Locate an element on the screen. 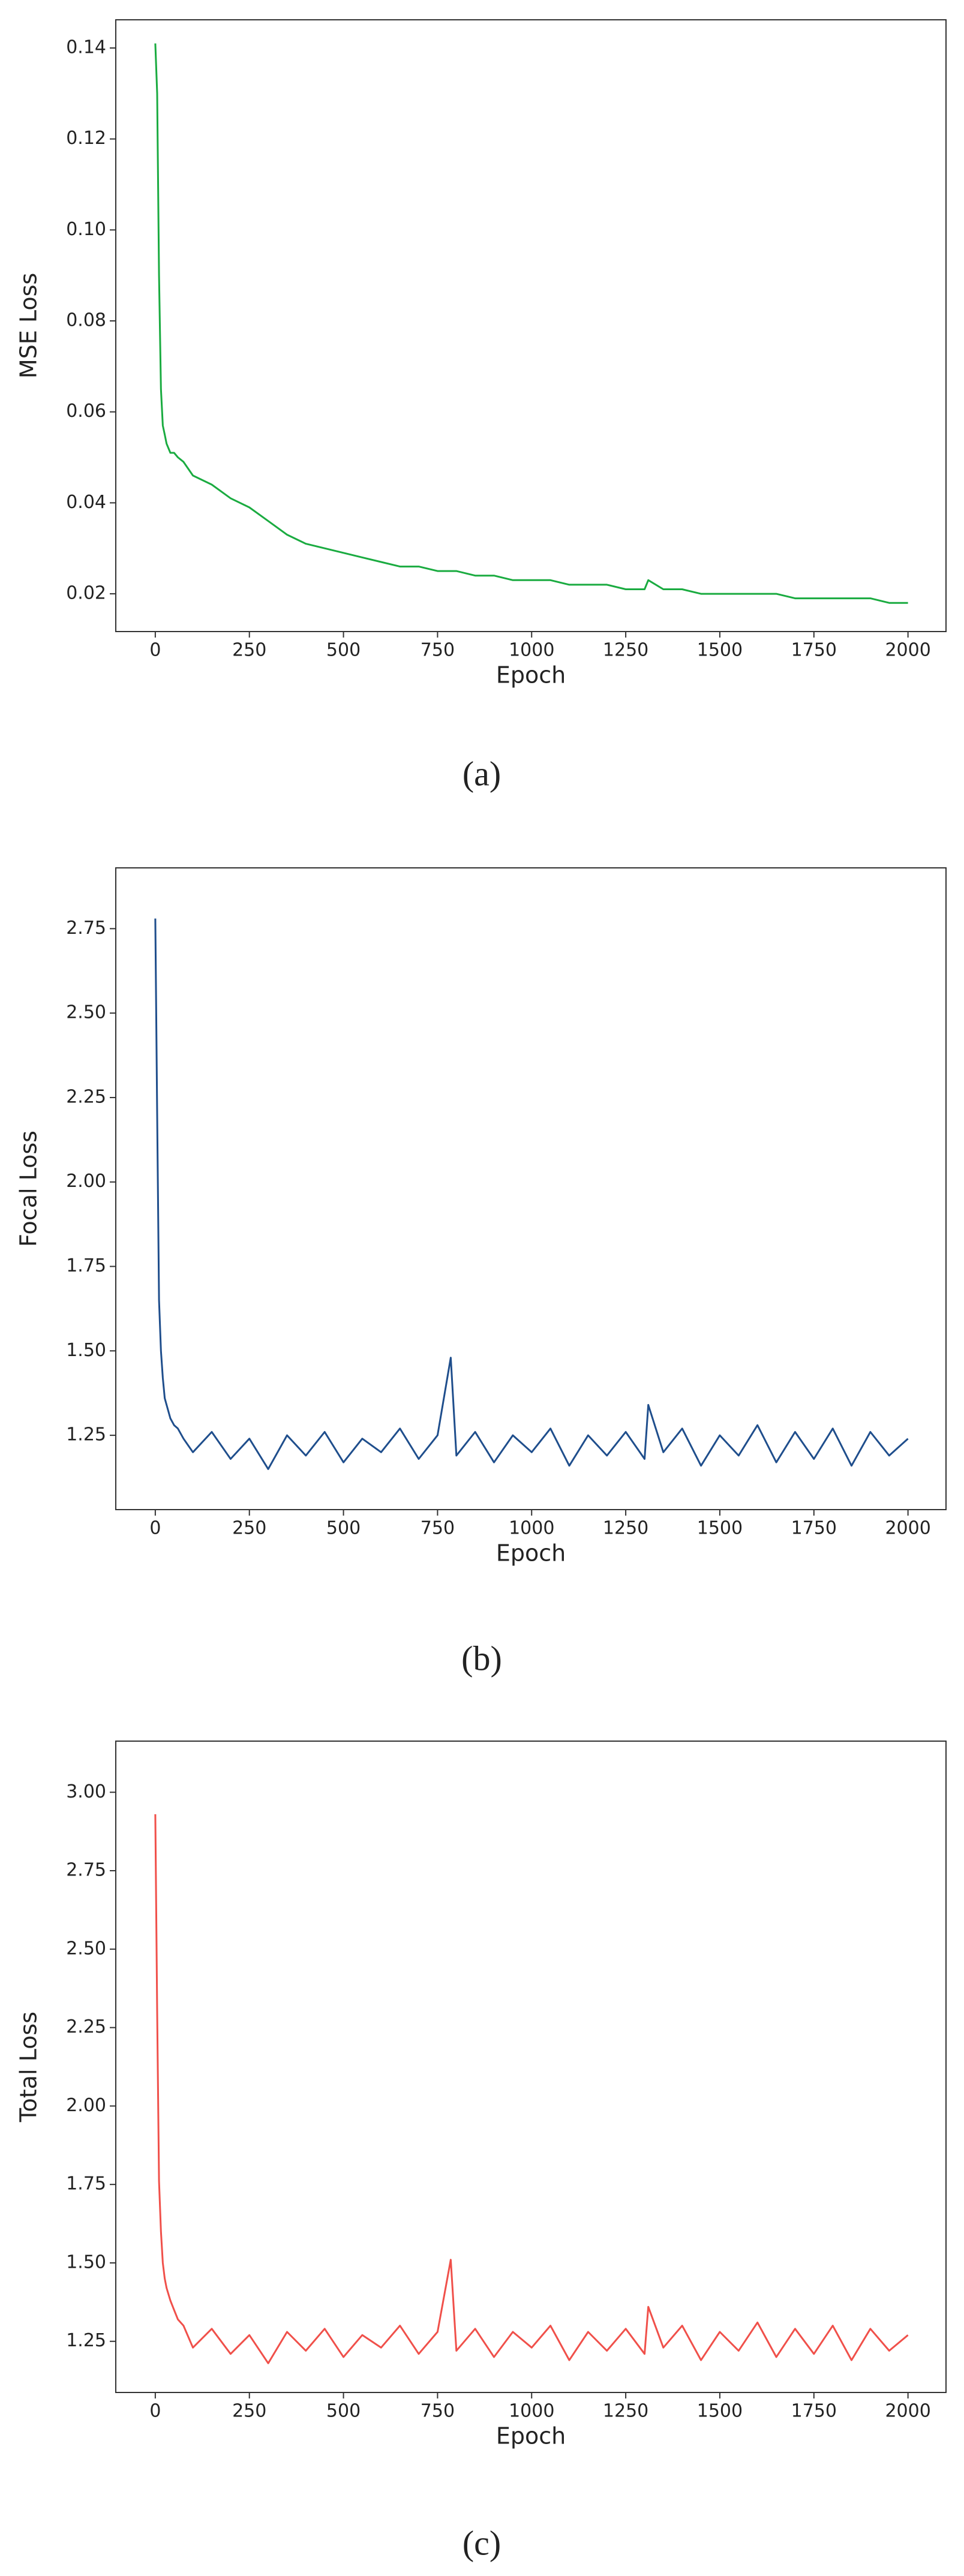 The image size is (964, 2576). caption: (b) is located at coordinates (482, 1659).